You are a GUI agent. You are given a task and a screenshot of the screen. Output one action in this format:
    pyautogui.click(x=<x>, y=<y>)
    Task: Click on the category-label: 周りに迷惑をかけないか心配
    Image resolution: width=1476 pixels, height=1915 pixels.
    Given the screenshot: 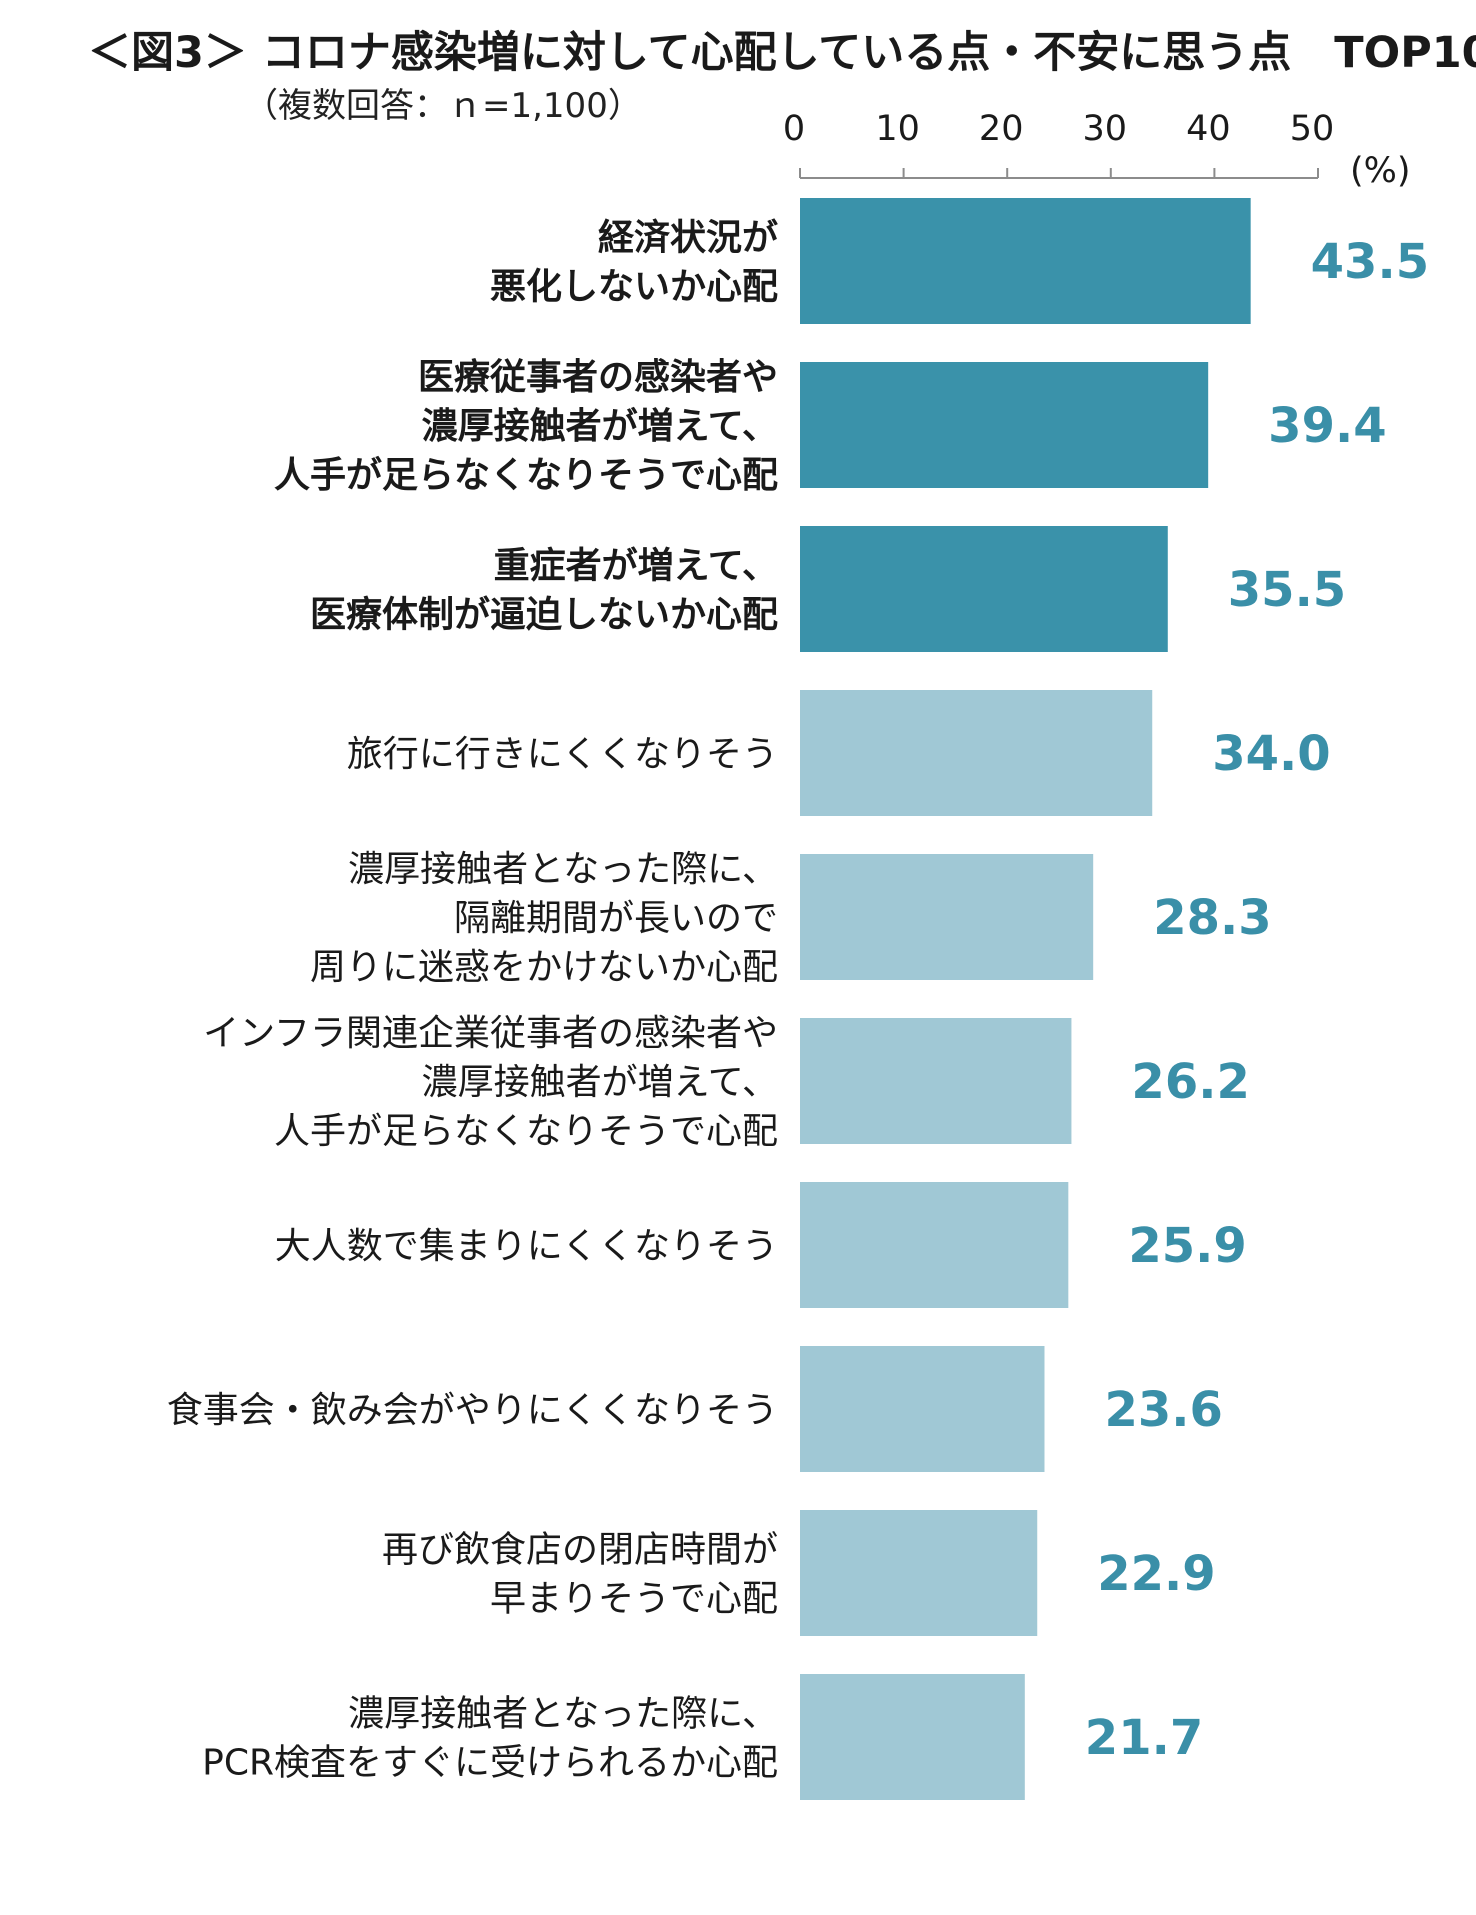 What is the action you would take?
    pyautogui.click(x=544, y=967)
    